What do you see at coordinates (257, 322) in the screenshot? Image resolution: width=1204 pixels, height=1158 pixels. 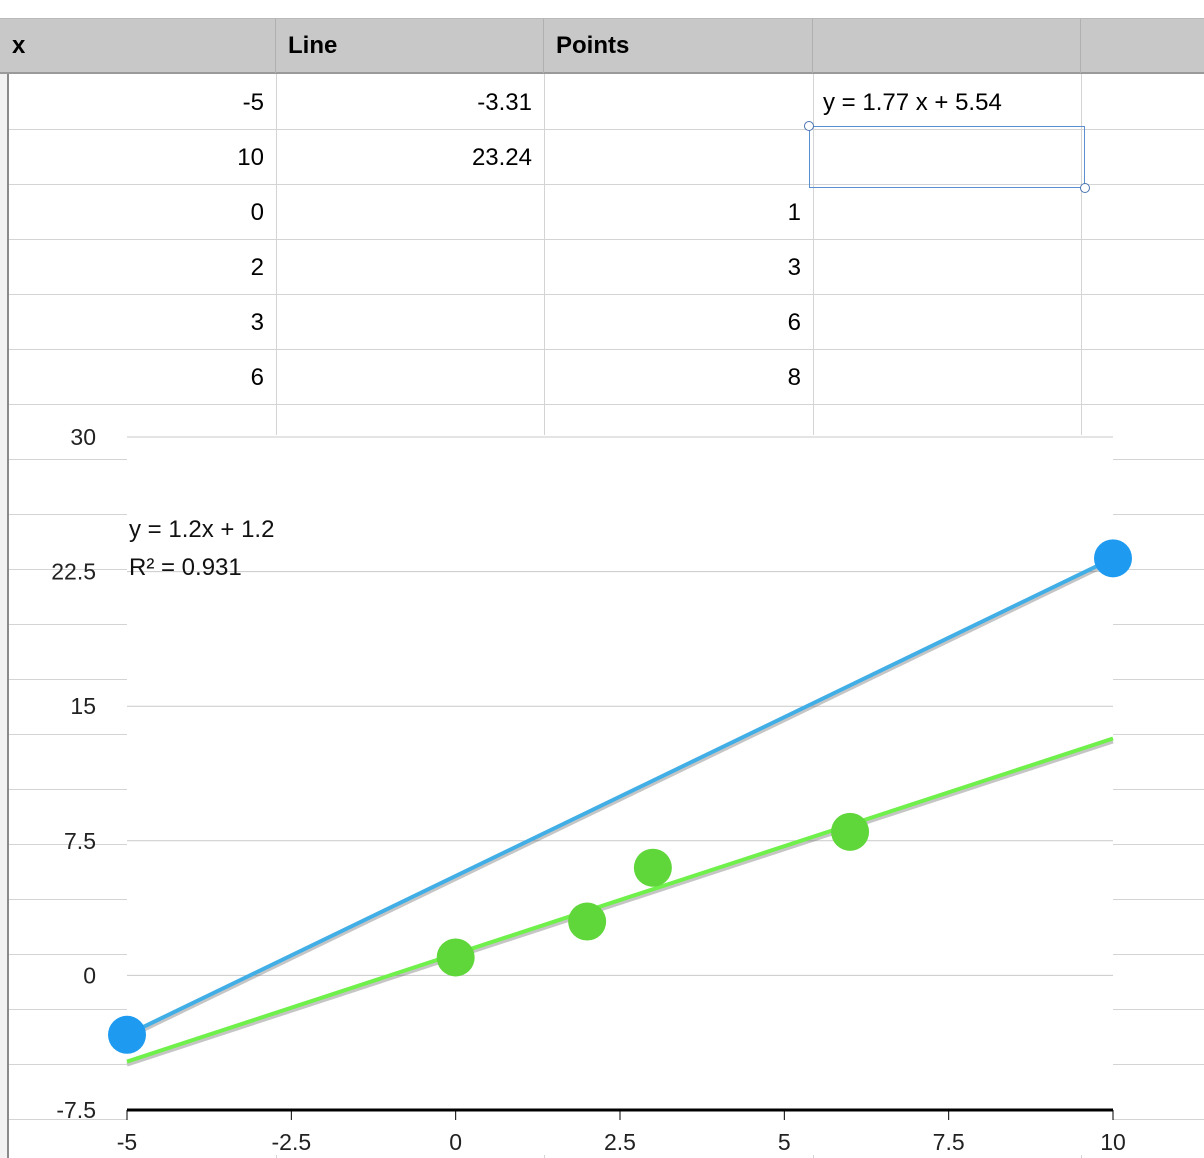 I see `cell-x: 3` at bounding box center [257, 322].